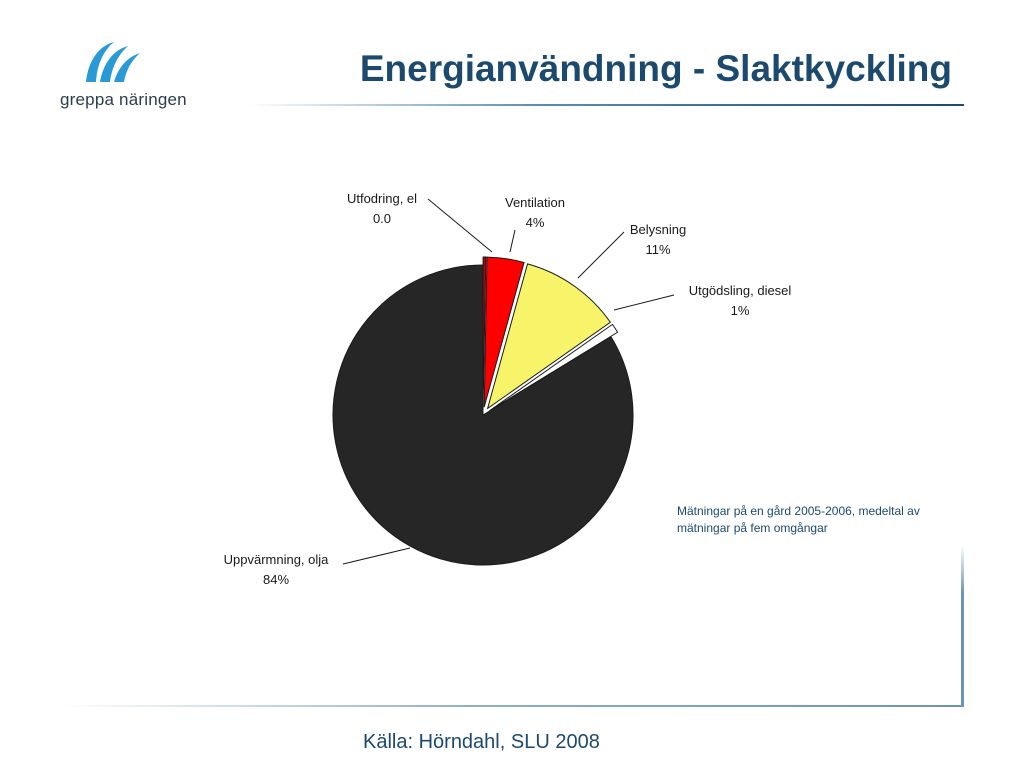 Image resolution: width=1024 pixels, height=768 pixels. I want to click on title-divider, so click(606, 105).